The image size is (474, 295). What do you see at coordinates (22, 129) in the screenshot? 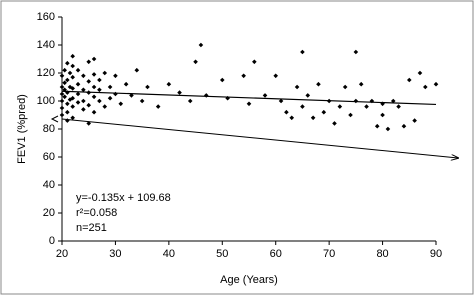
I see `y-axis-label: FEV1 (%pred)` at bounding box center [22, 129].